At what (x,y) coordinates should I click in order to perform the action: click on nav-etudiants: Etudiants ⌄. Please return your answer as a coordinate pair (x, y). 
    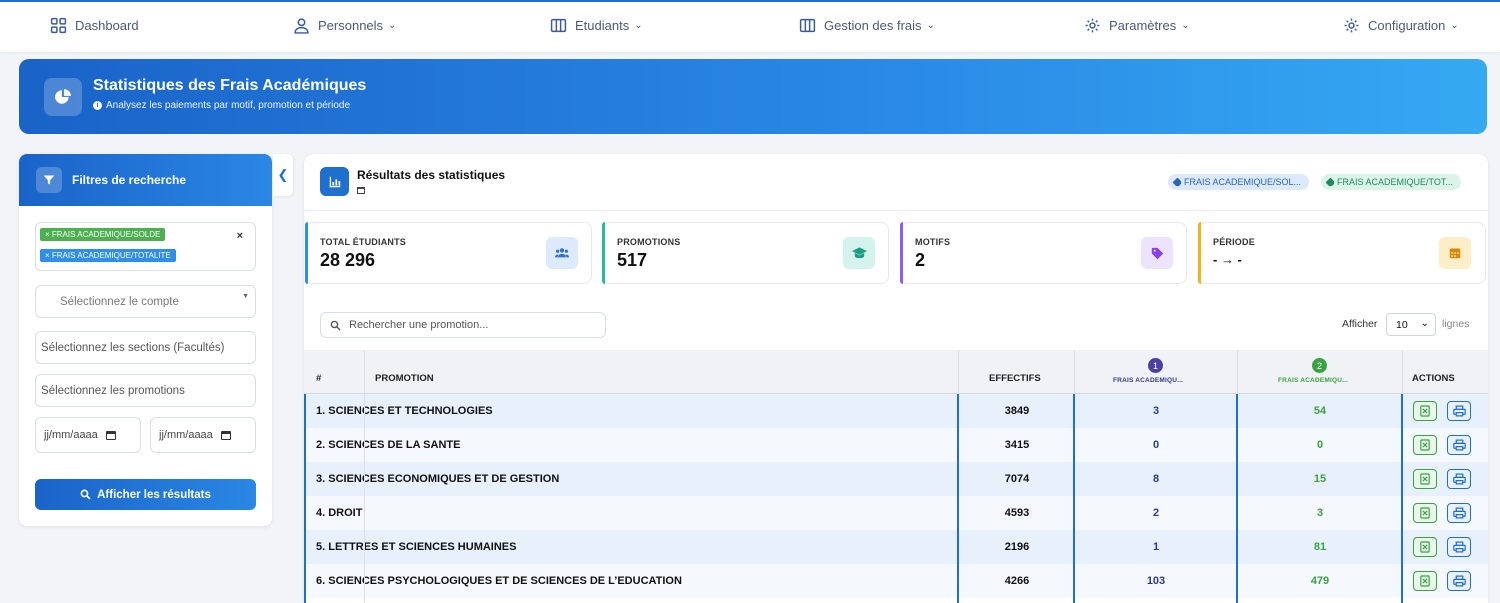
    Looking at the image, I should click on (596, 25).